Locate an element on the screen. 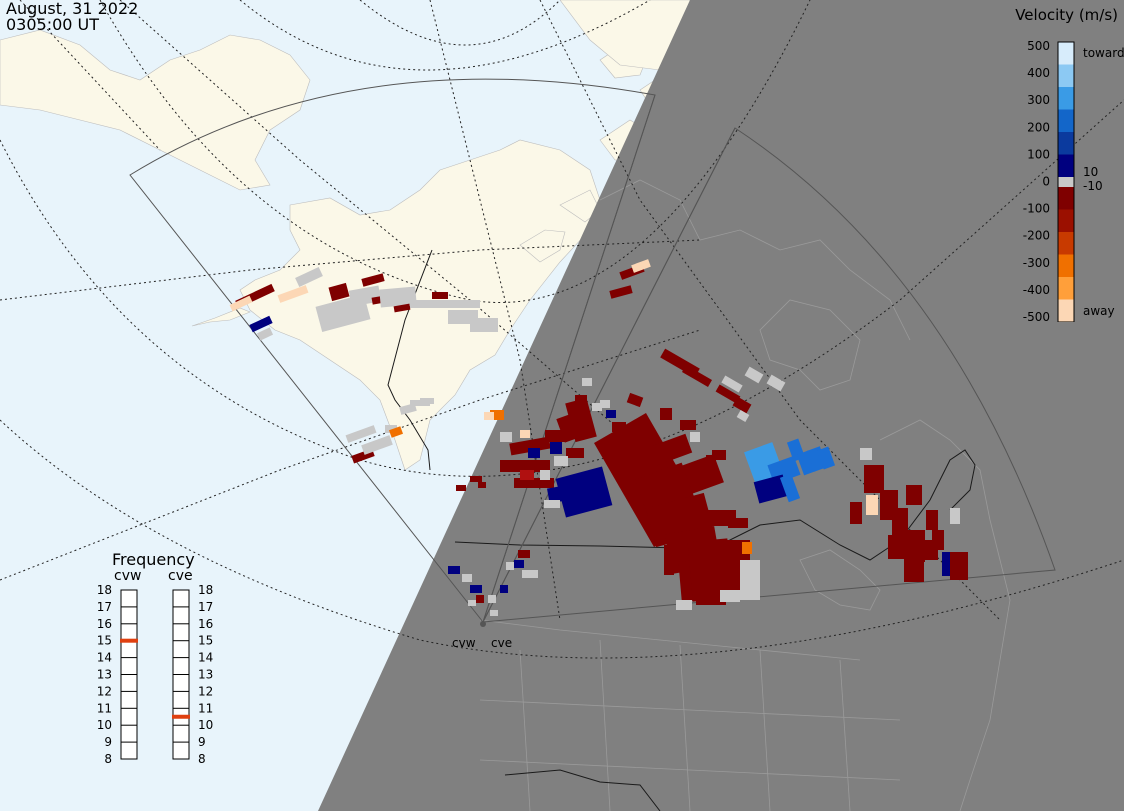 This screenshot has height=811, width=1124. frequency-level-left: 13 is located at coordinates (104, 675).